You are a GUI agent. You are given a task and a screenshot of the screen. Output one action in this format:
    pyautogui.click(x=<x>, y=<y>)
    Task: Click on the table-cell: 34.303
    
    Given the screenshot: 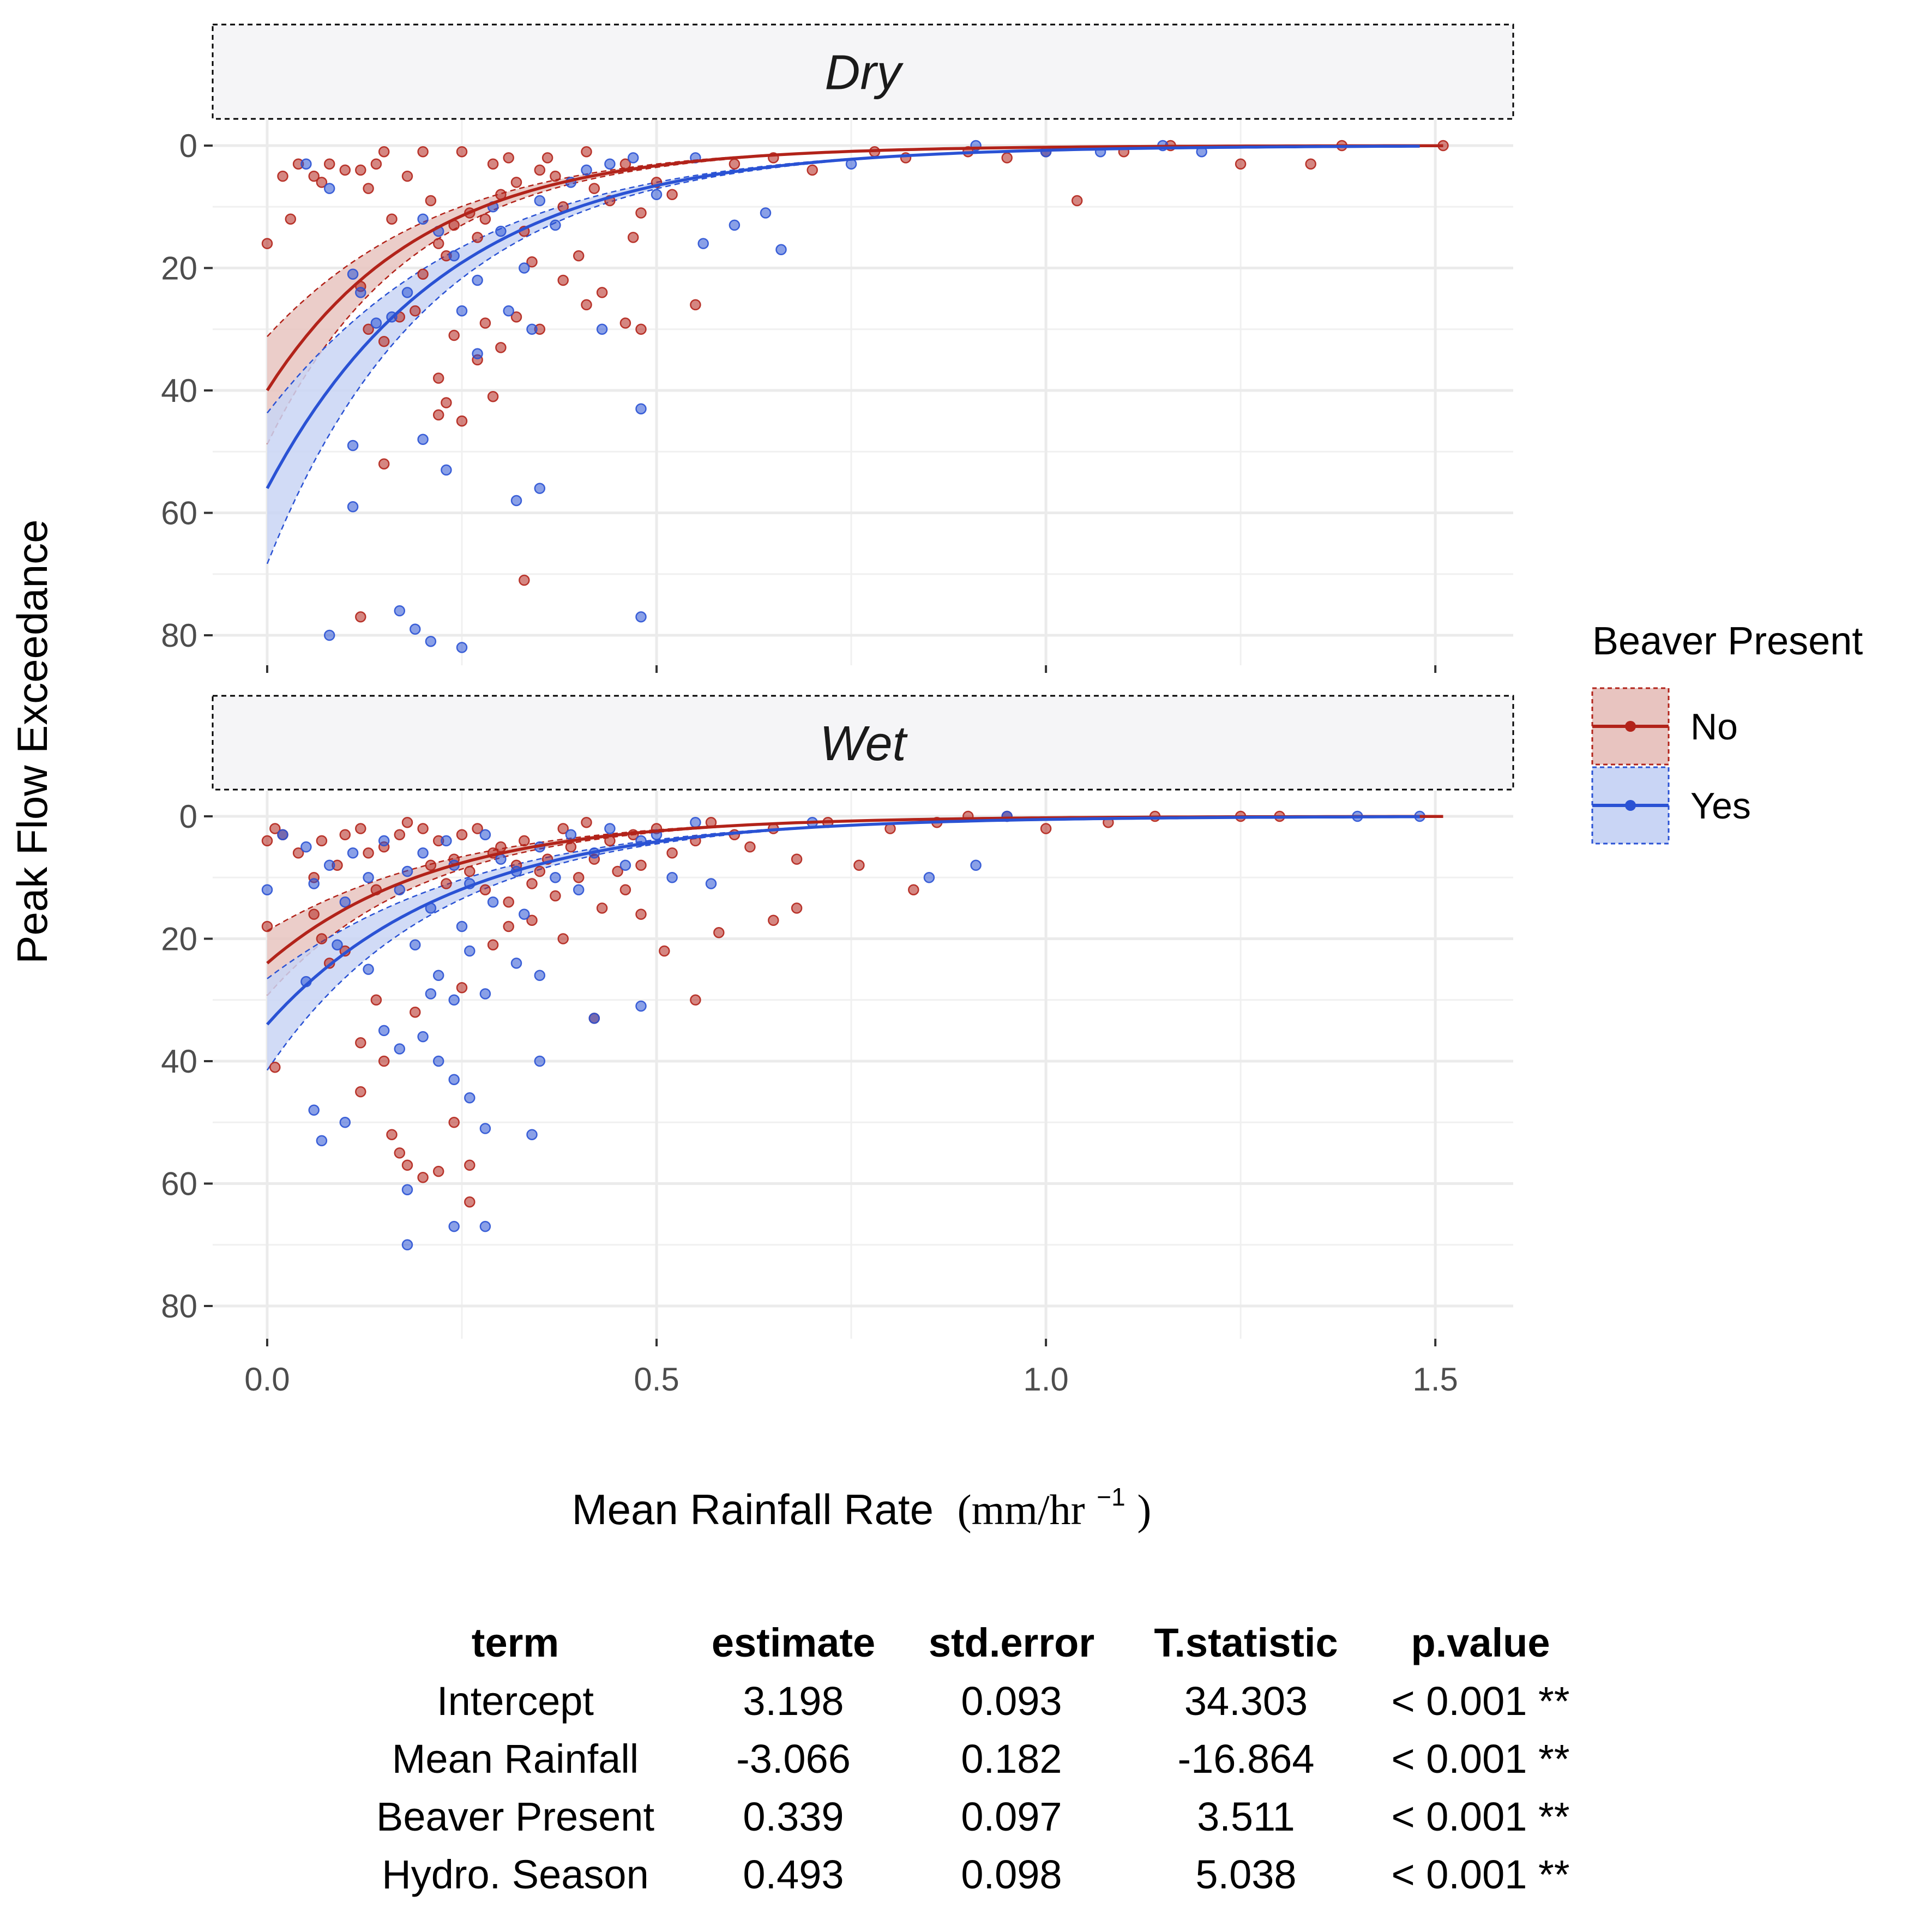 What is the action you would take?
    pyautogui.click(x=1246, y=1701)
    